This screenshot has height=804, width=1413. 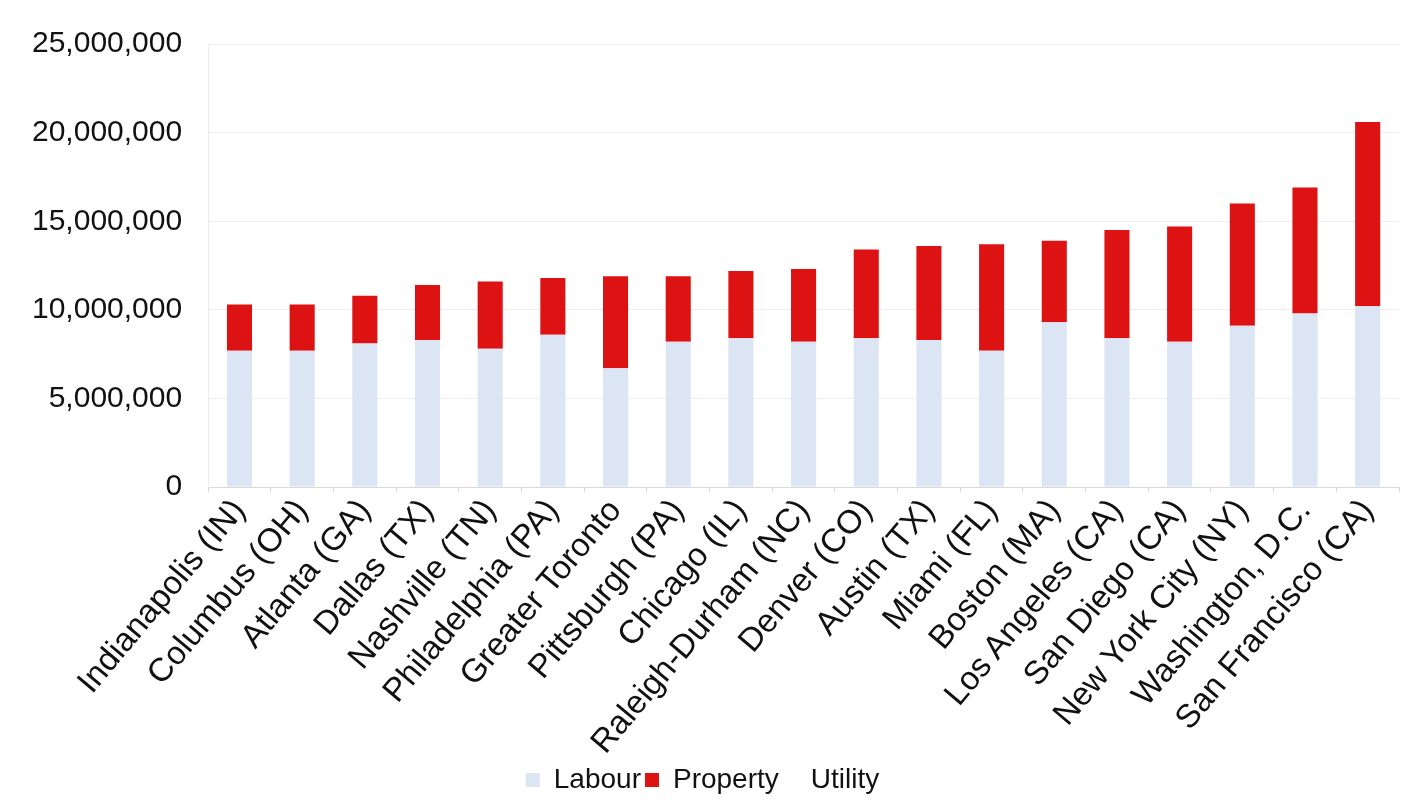 I want to click on y-tick-label: 0, so click(x=174, y=485).